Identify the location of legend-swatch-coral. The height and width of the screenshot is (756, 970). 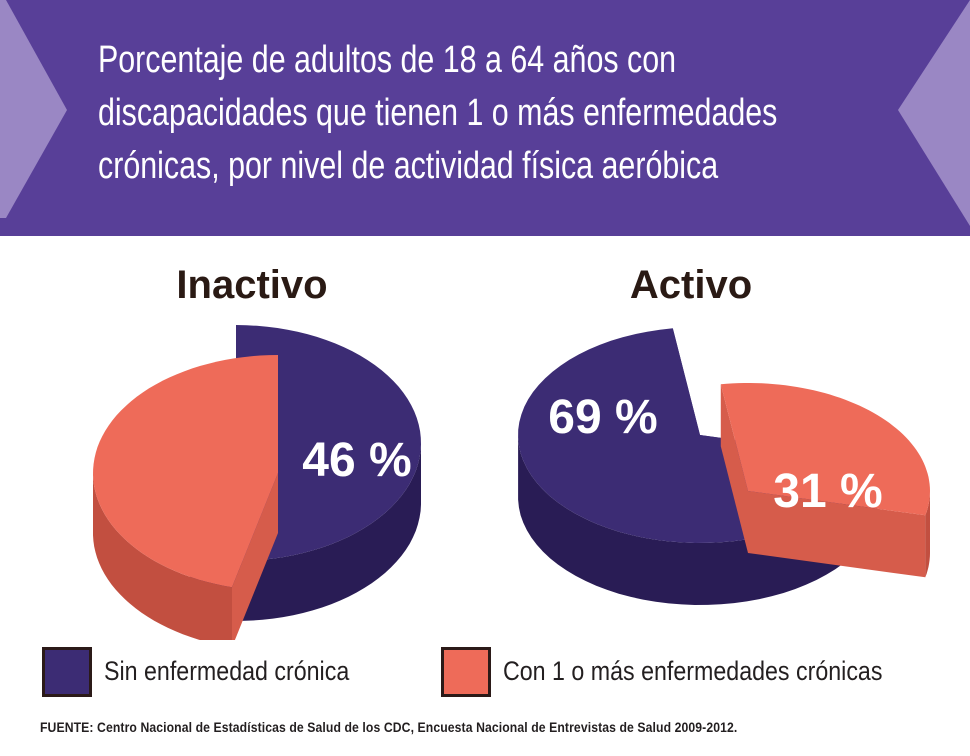
(466, 672).